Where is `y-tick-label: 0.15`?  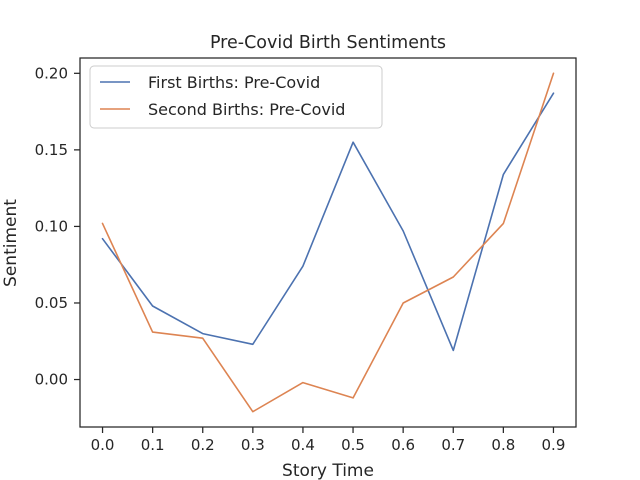 y-tick-label: 0.15 is located at coordinates (51, 150).